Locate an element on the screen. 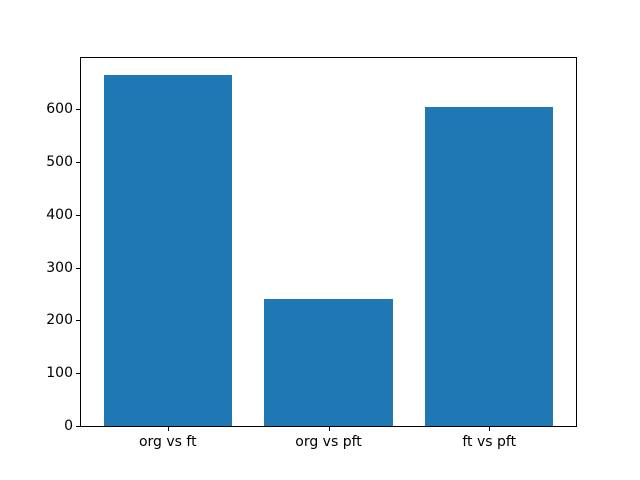 Image resolution: width=640 pixels, height=480 pixels. y-tick-label: 400 is located at coordinates (59, 214).